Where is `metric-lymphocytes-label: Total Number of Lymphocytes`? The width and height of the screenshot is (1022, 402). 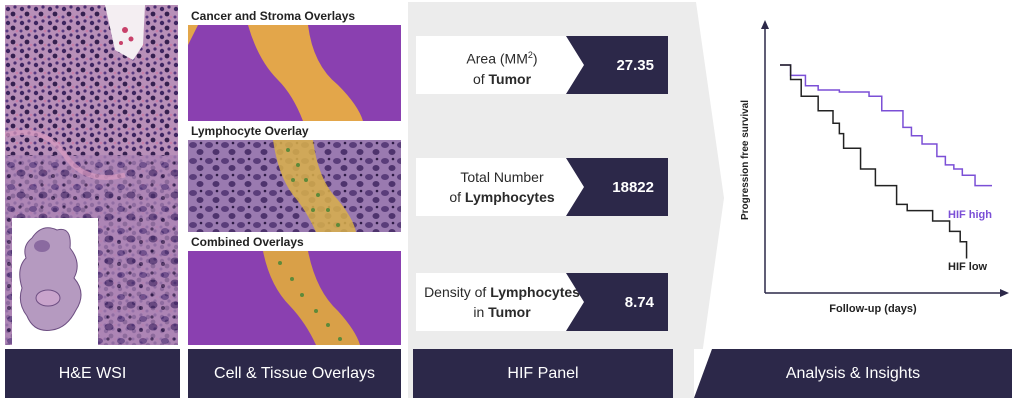 metric-lymphocytes-label: Total Number of Lymphocytes is located at coordinates (502, 187).